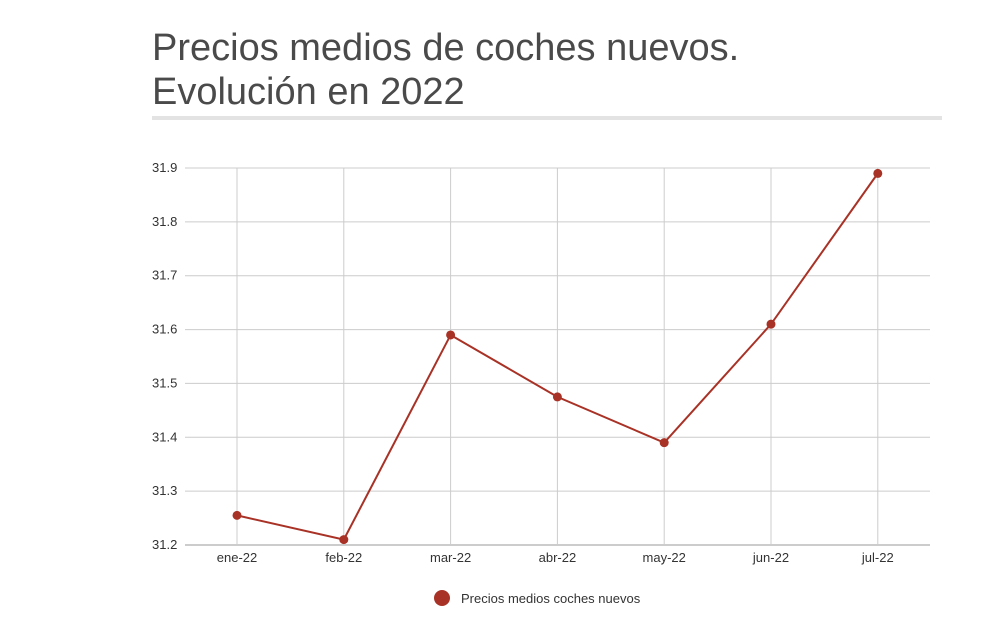 Image resolution: width=1000 pixels, height=623 pixels. Describe the element at coordinates (164, 275) in the screenshot. I see `y-tick-label: 31.7` at that location.